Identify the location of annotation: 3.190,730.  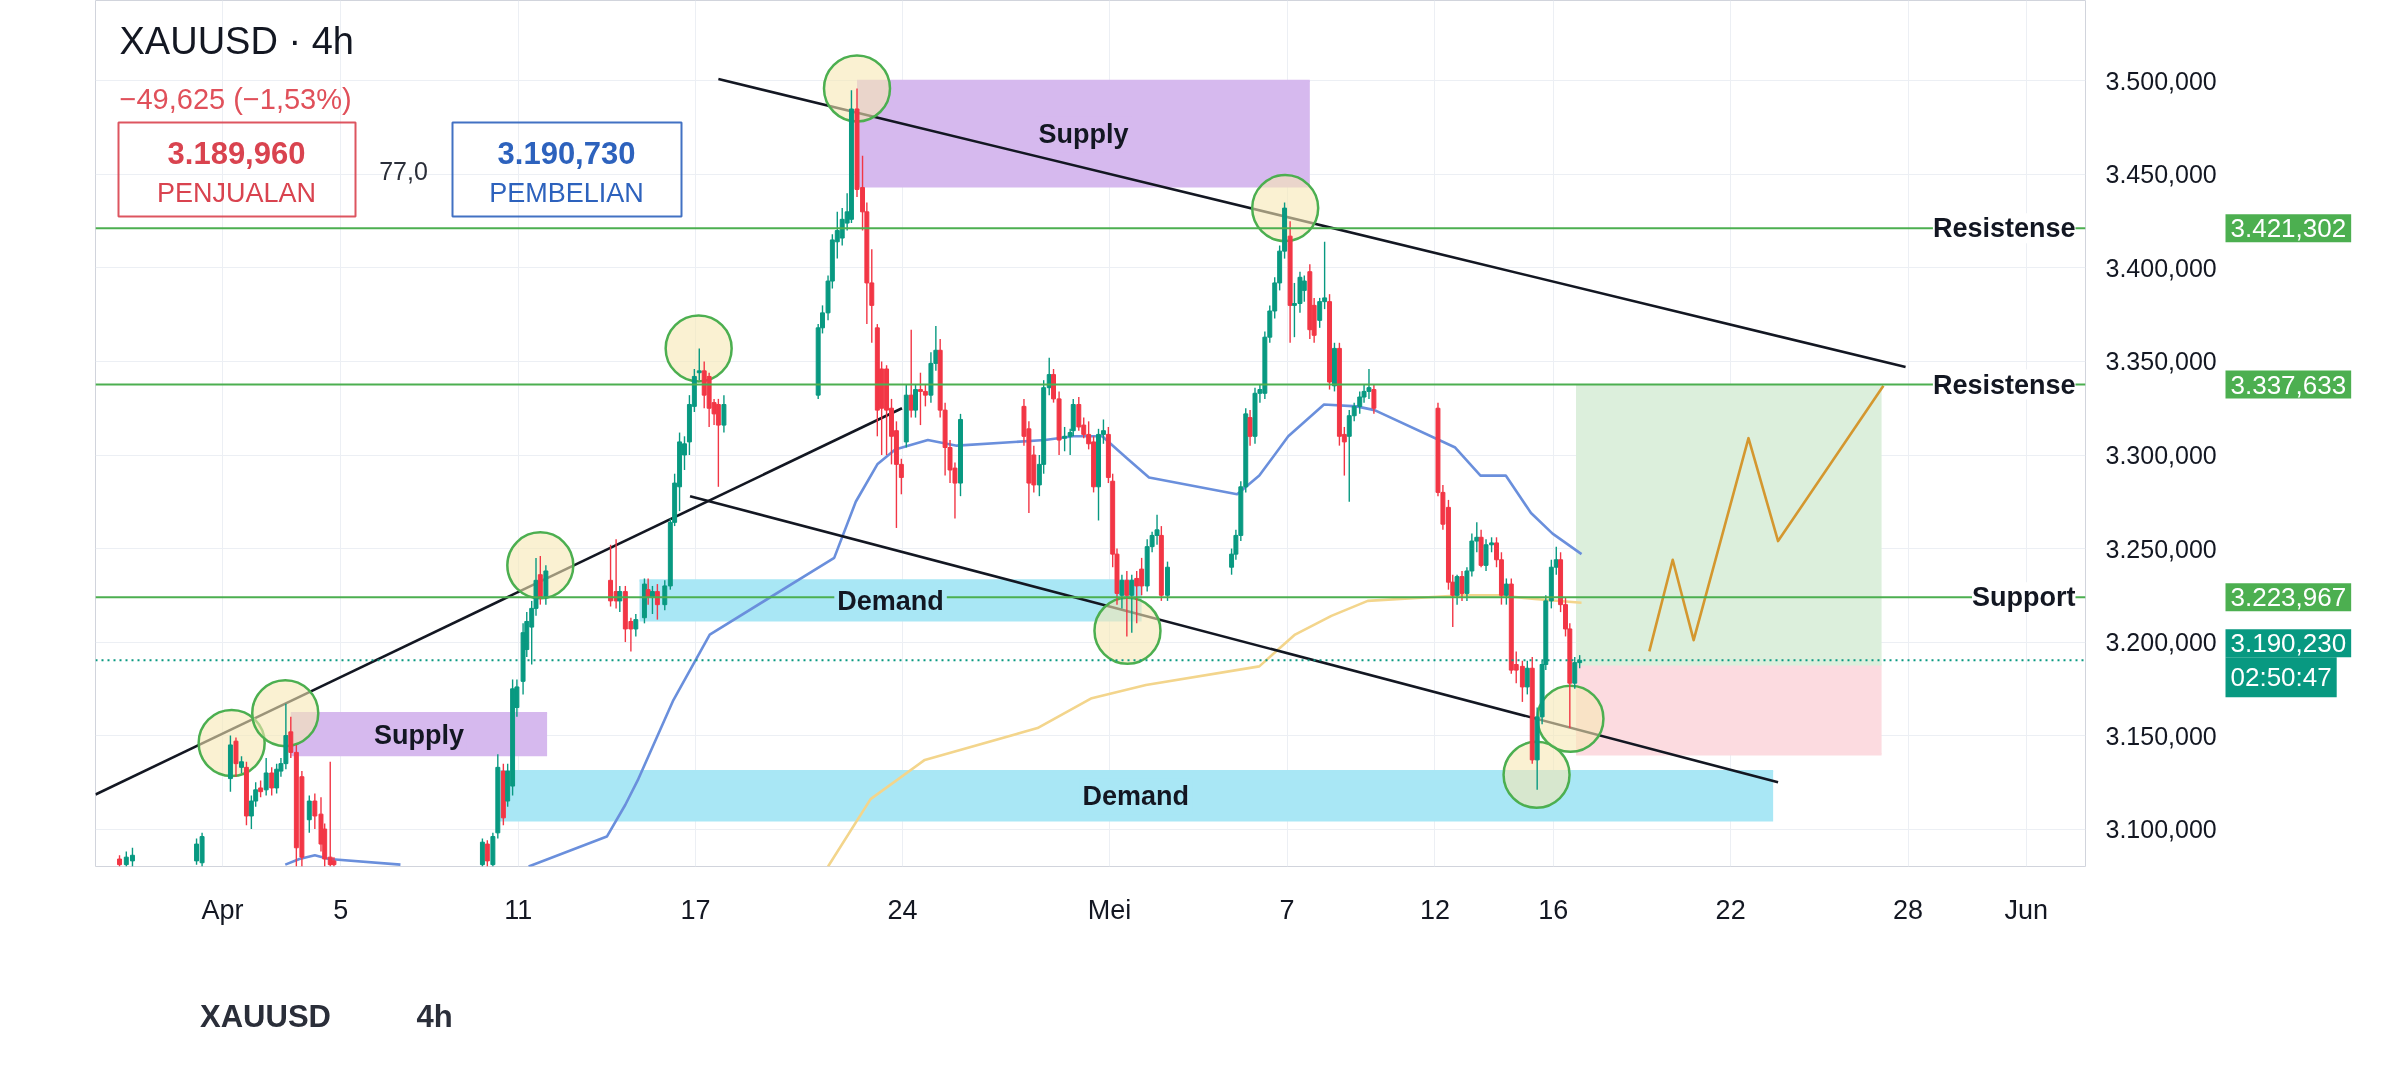
(566, 153).